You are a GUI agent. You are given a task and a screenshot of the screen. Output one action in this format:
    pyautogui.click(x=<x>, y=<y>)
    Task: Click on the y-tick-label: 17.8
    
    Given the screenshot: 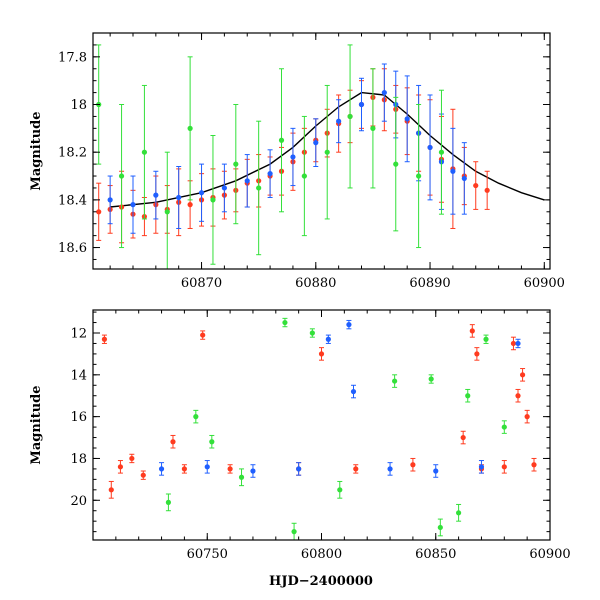 What is the action you would take?
    pyautogui.click(x=72, y=57)
    